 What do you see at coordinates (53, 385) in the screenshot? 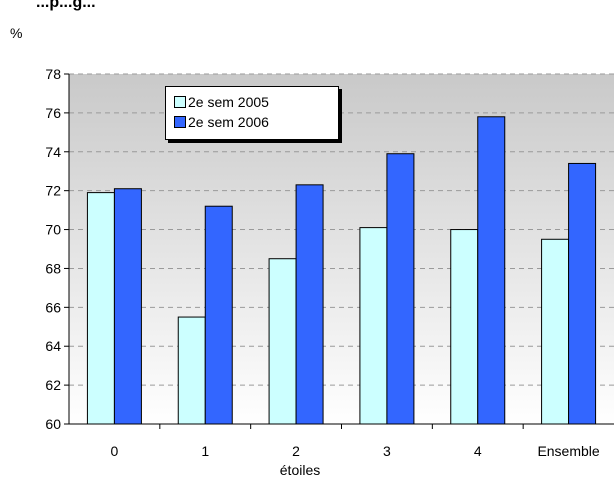
I see `y-tick-label: 62` at bounding box center [53, 385].